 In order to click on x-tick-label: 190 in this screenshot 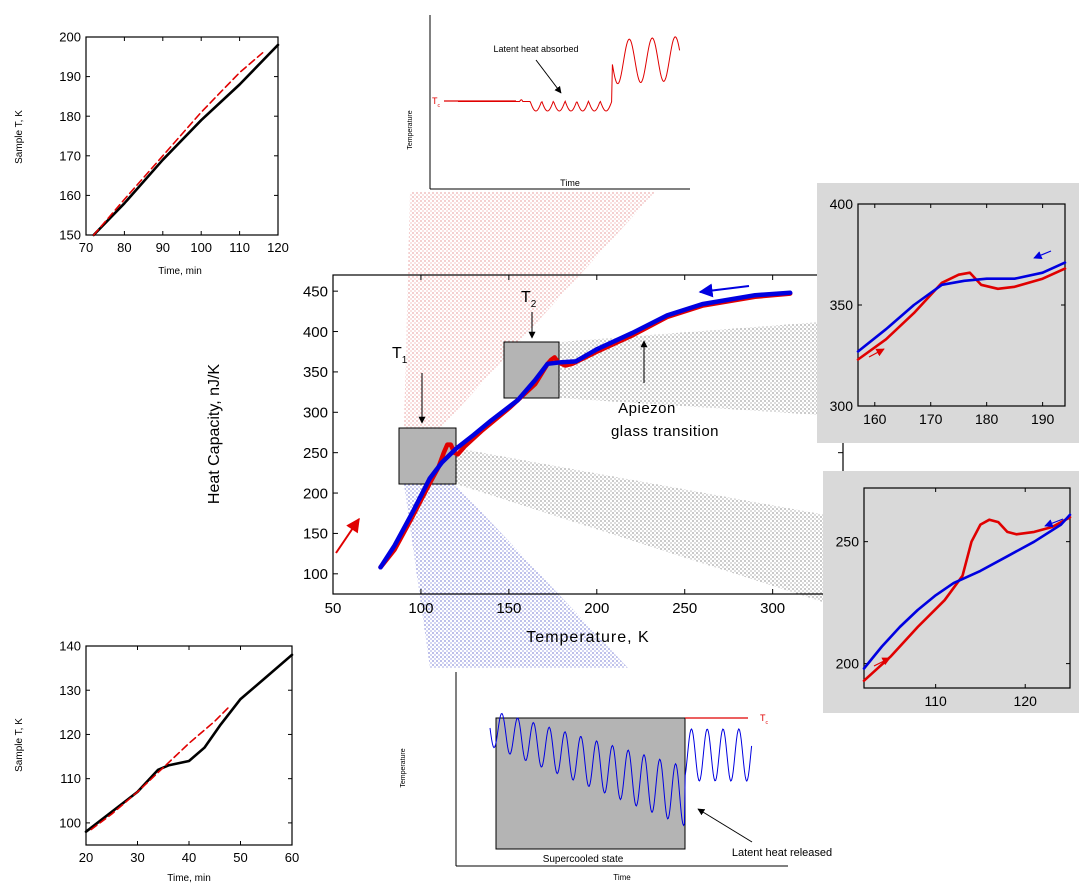, I will do `click(1043, 419)`.